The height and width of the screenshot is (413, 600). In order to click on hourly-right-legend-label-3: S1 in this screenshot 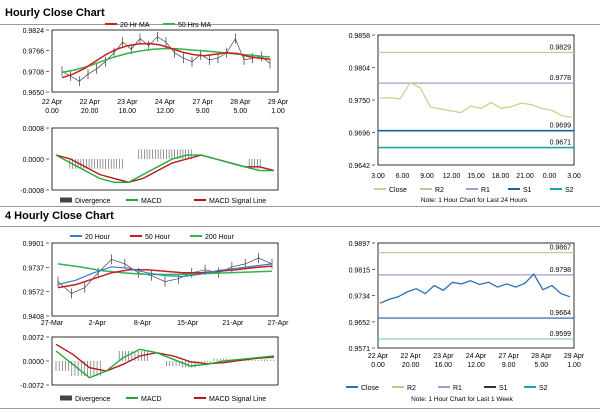, I will do `click(527, 190)`.